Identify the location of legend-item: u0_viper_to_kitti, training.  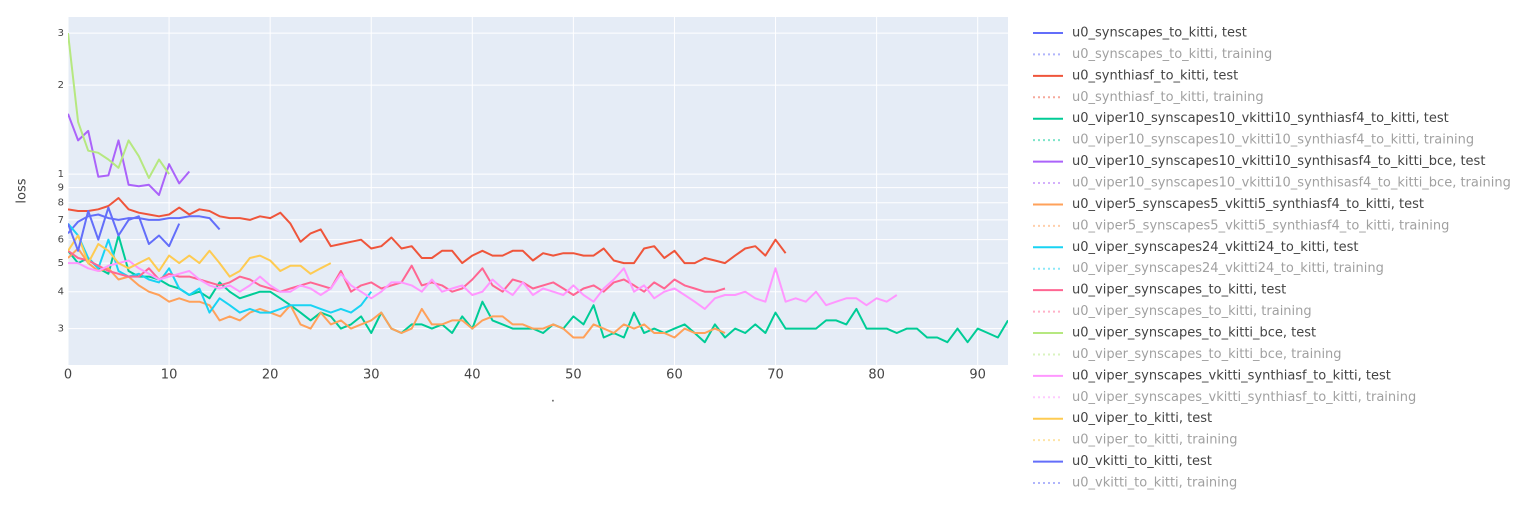
(1135, 440).